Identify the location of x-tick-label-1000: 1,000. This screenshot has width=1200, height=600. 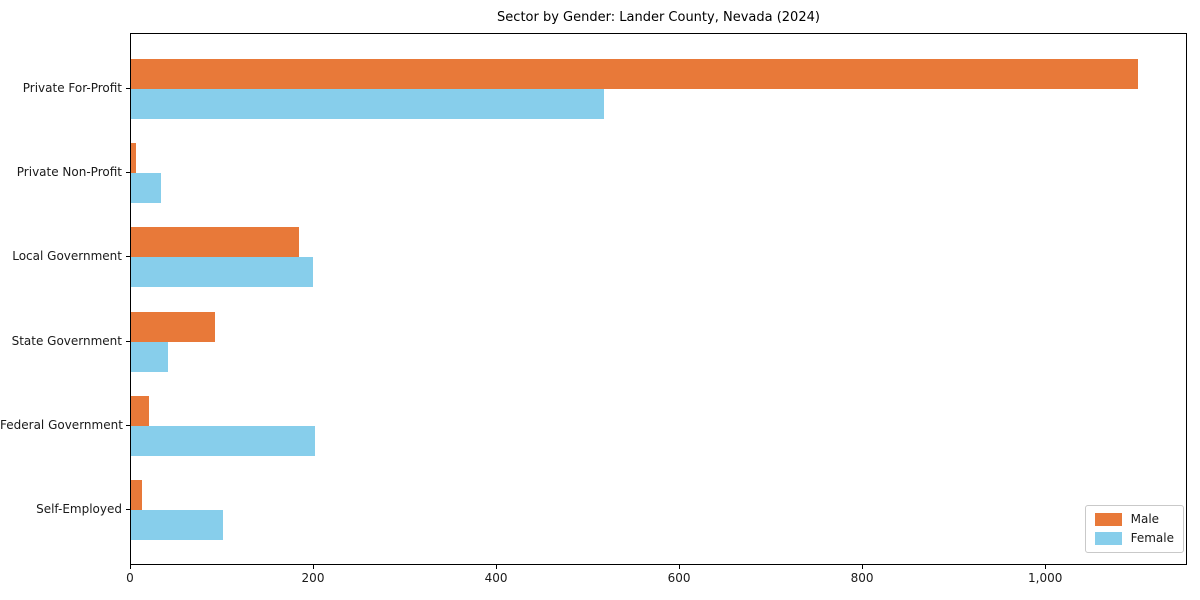
(1045, 578).